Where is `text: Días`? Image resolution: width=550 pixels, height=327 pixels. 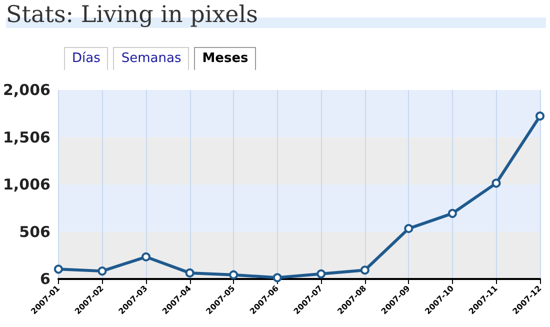
text: Días is located at coordinates (86, 58).